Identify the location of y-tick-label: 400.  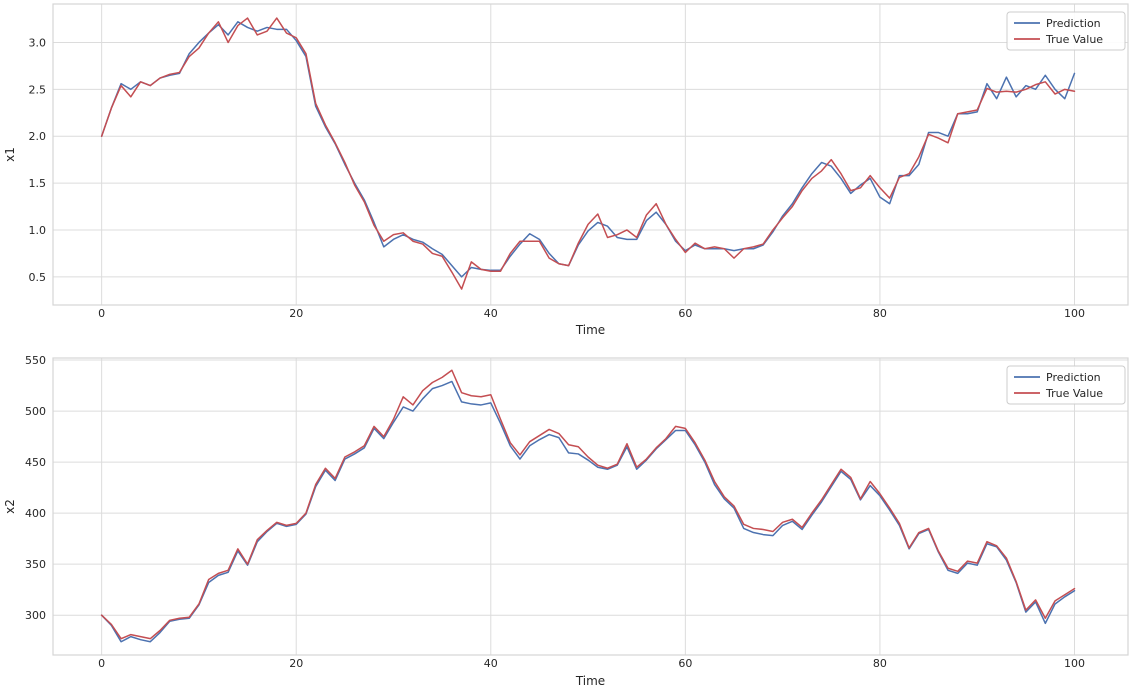
(35, 513).